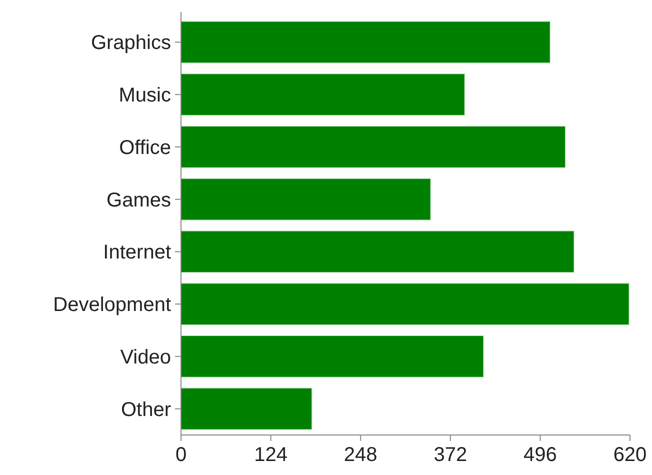 The image size is (652, 475). What do you see at coordinates (145, 357) in the screenshot?
I see `y-tick-label: Video` at bounding box center [145, 357].